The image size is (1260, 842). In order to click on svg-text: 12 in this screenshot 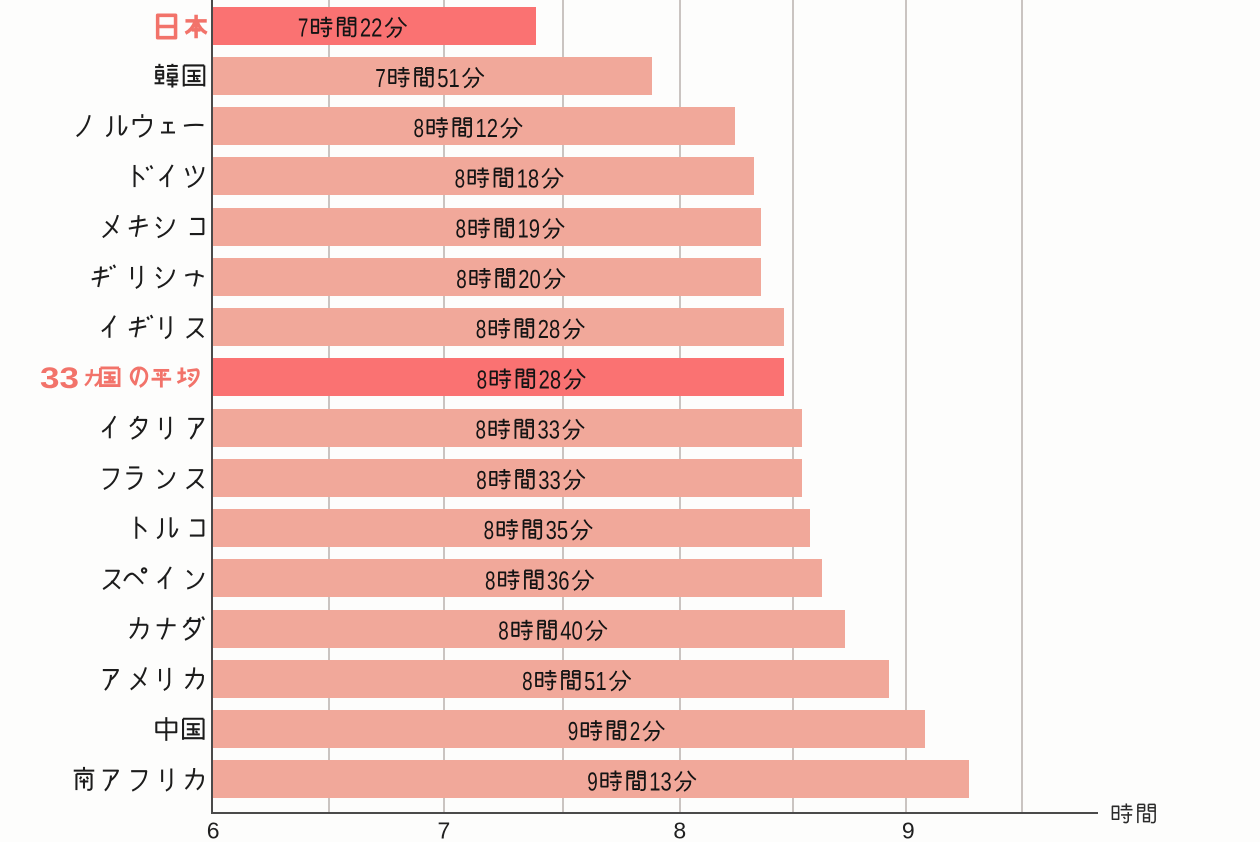, I will do `click(487, 128)`.